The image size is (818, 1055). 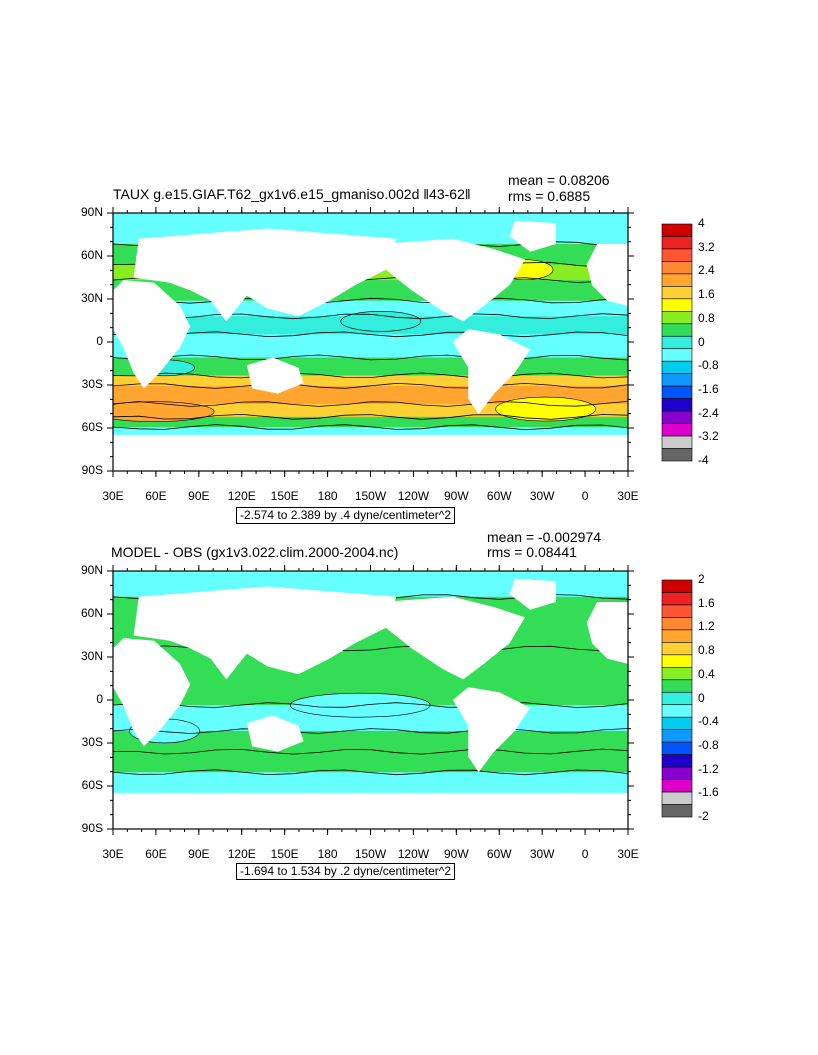 What do you see at coordinates (703, 816) in the screenshot?
I see `colorbar-label: -2` at bounding box center [703, 816].